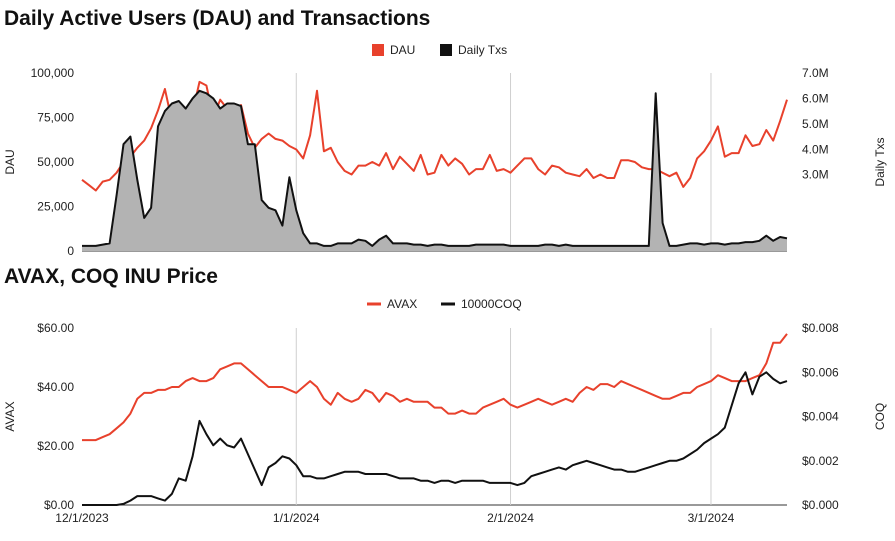  What do you see at coordinates (59, 505) in the screenshot?
I see `y-tick-label: $0.00` at bounding box center [59, 505].